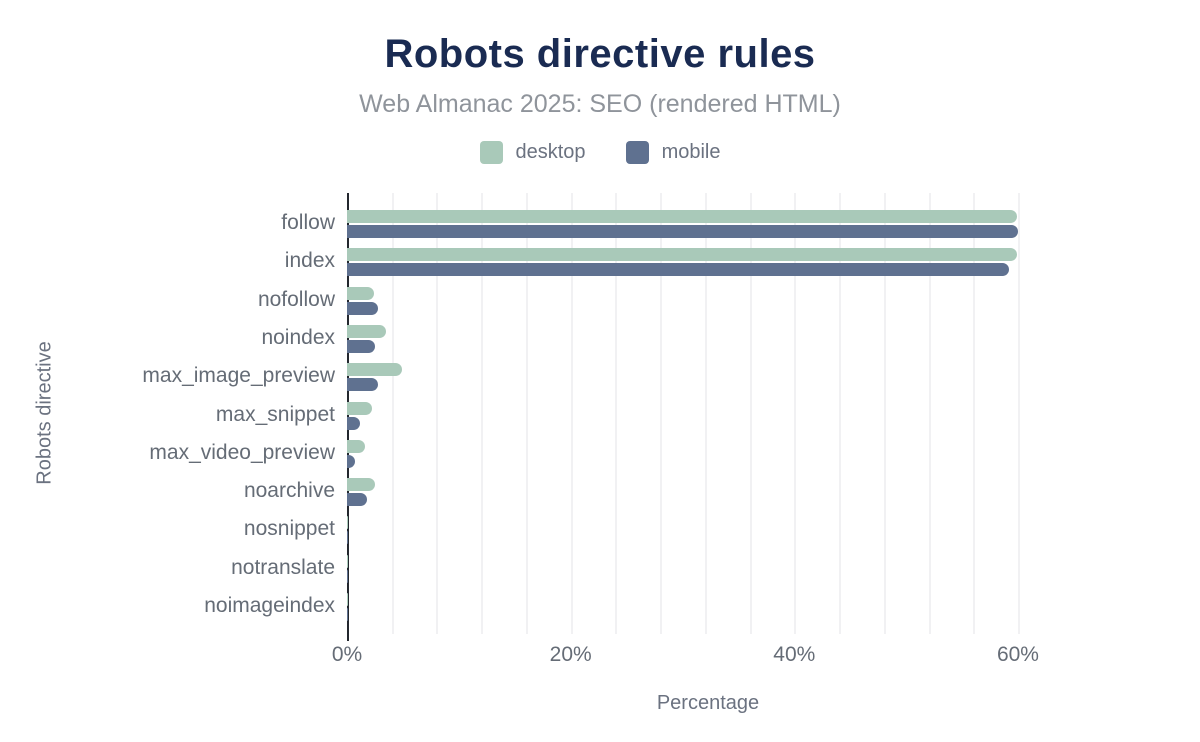 The height and width of the screenshot is (742, 1200). I want to click on gridline-12pct, so click(482, 413).